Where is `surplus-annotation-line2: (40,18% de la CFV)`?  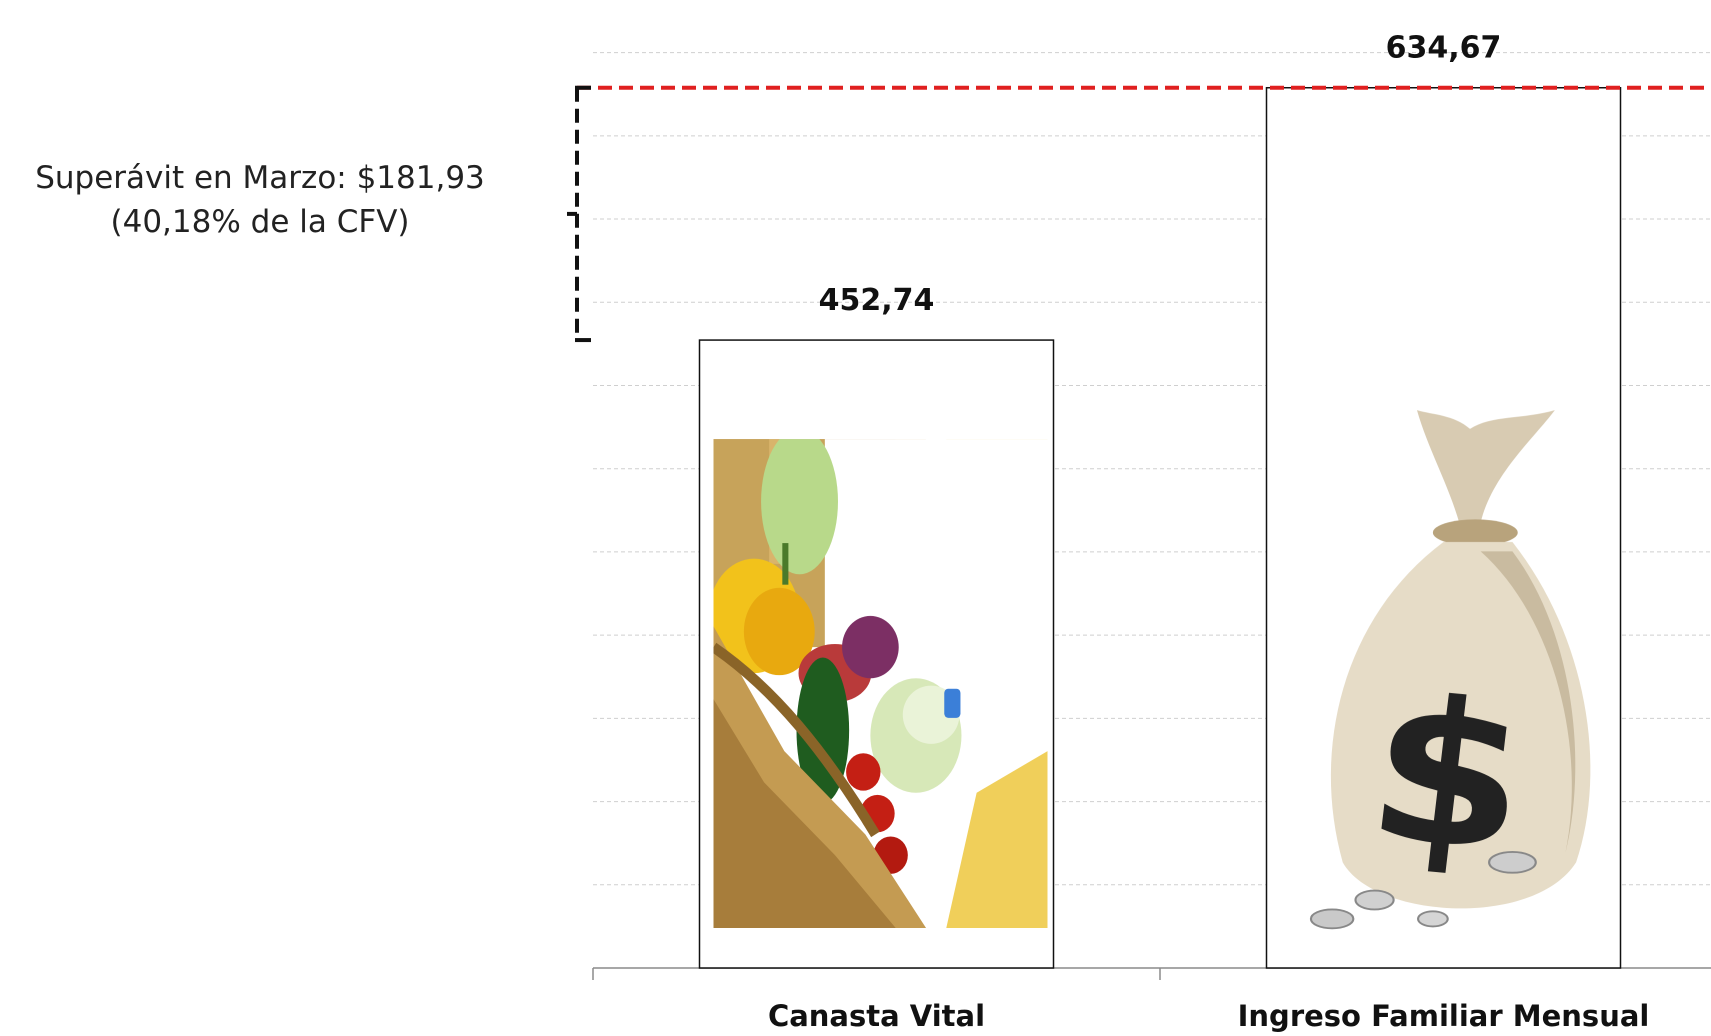
surplus-annotation-line2: (40,18% de la CFV) is located at coordinates (260, 222).